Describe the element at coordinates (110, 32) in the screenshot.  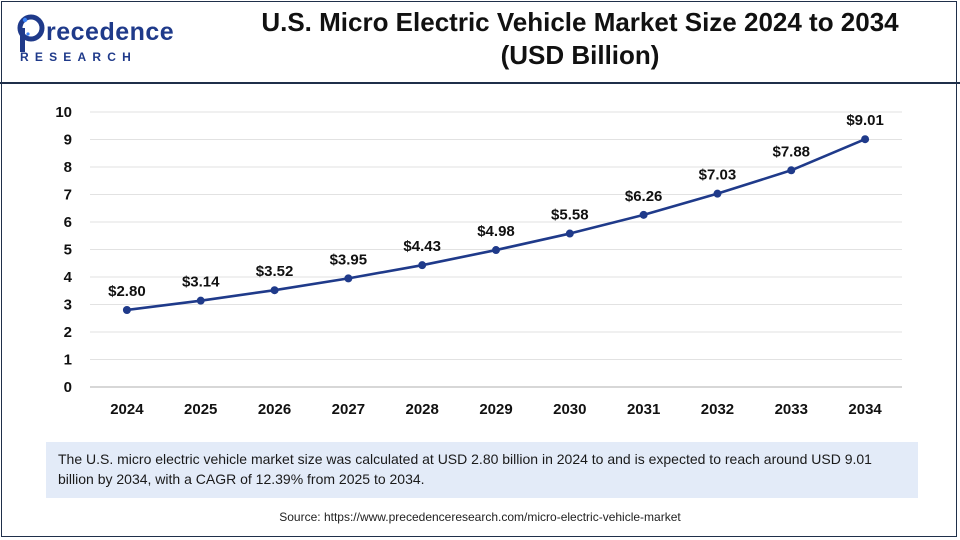
I see `brand-name-top: recedence` at that location.